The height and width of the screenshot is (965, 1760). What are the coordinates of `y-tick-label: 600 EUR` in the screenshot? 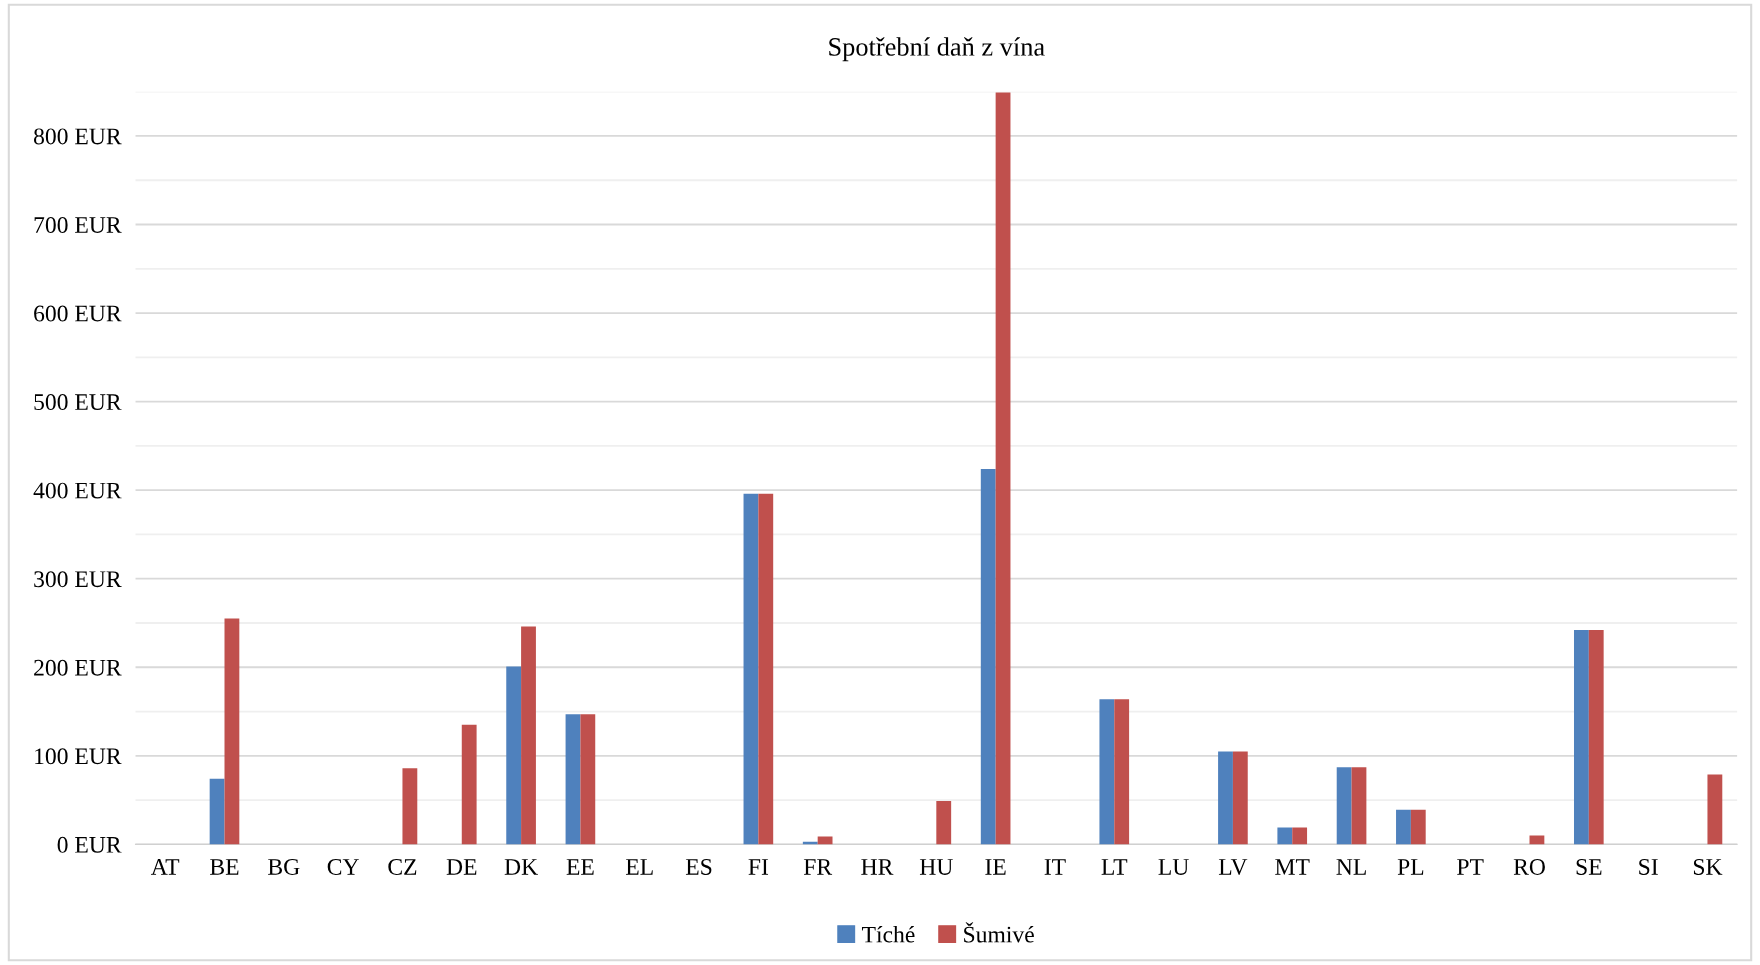 It's located at (78, 313).